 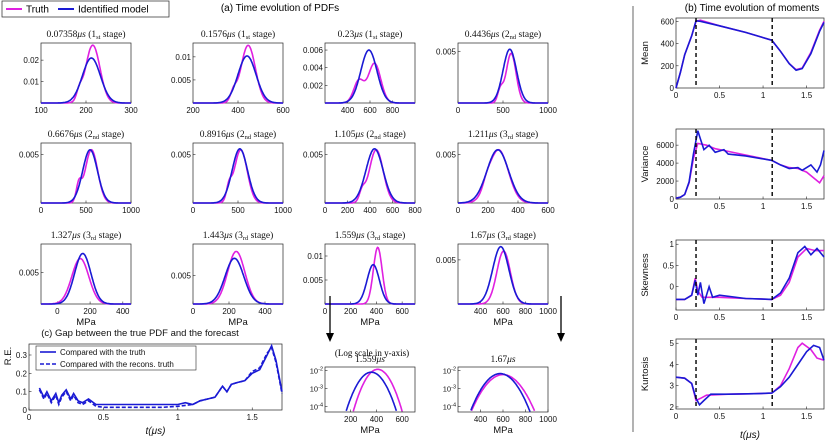 I want to click on moment-curve-model, so click(x=750, y=164).